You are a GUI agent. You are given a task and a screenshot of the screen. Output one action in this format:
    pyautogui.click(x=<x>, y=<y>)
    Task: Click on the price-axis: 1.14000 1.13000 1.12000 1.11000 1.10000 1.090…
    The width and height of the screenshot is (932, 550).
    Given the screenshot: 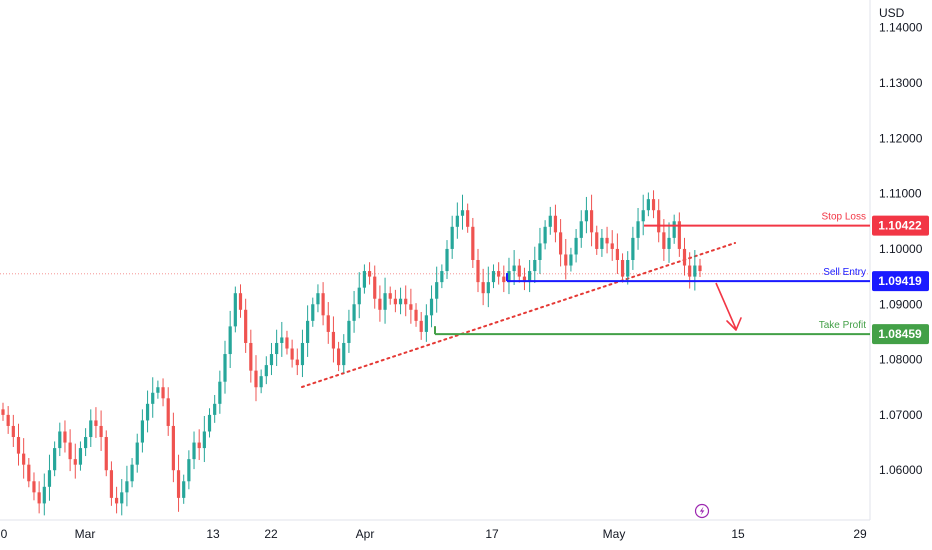 What is the action you would take?
    pyautogui.click(x=901, y=249)
    